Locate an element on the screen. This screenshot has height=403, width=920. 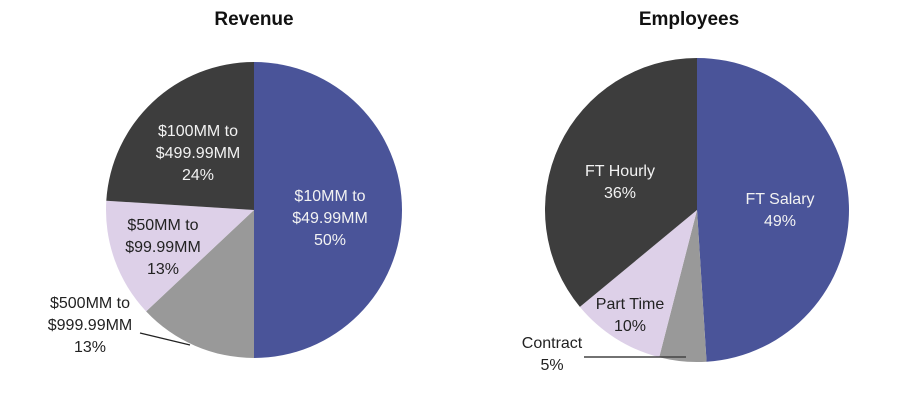
revenue-label-500mm: $500MM to $999.99MM 13% is located at coordinates (90, 325).